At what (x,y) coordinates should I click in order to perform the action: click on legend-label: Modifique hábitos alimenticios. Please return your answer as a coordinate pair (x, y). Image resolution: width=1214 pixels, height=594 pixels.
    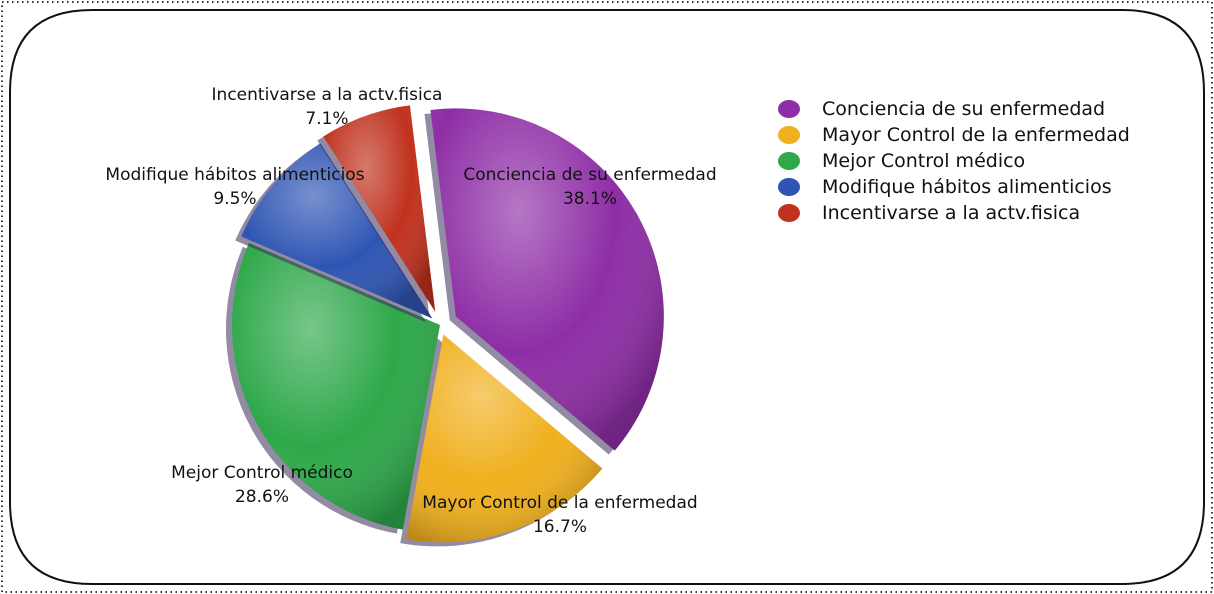
    Looking at the image, I should click on (967, 187).